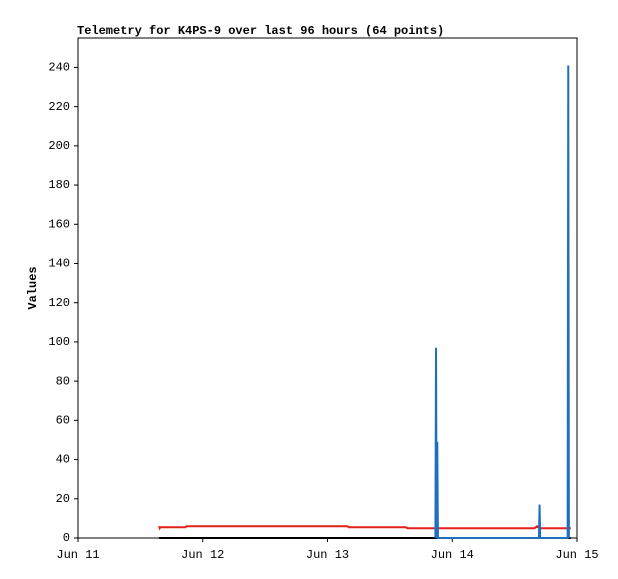  I want to click on y-tick-label: 20, so click(63, 499).